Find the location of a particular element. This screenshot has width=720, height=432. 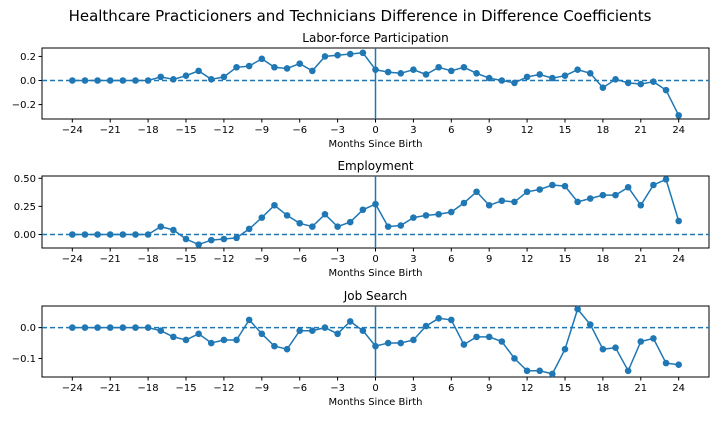

x-tick-label: −18 is located at coordinates (148, 388).